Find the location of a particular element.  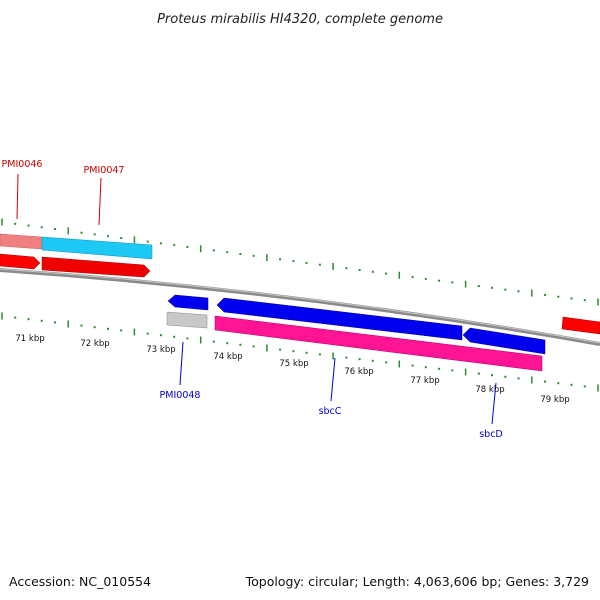

scale-label-71: 71 kbp is located at coordinates (29, 339).